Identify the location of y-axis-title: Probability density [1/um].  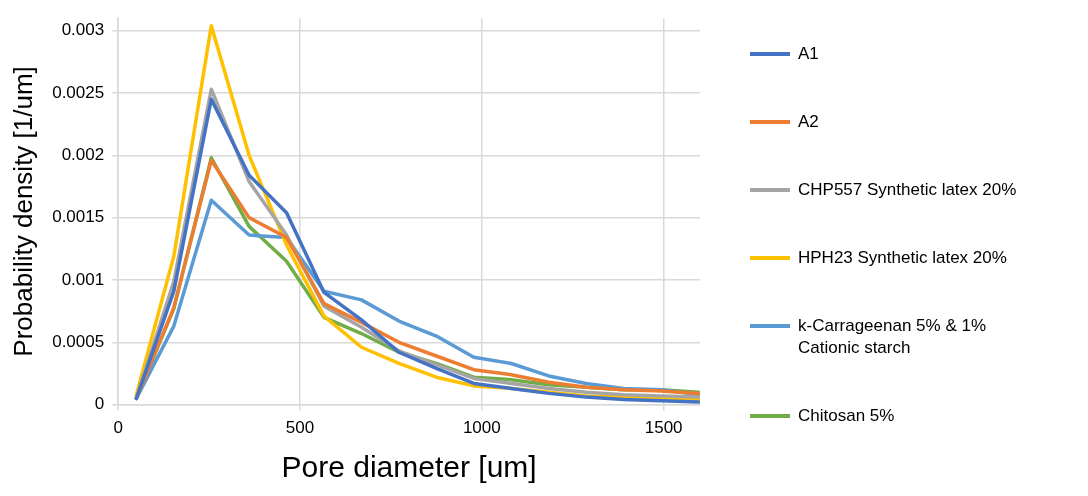
(22, 211).